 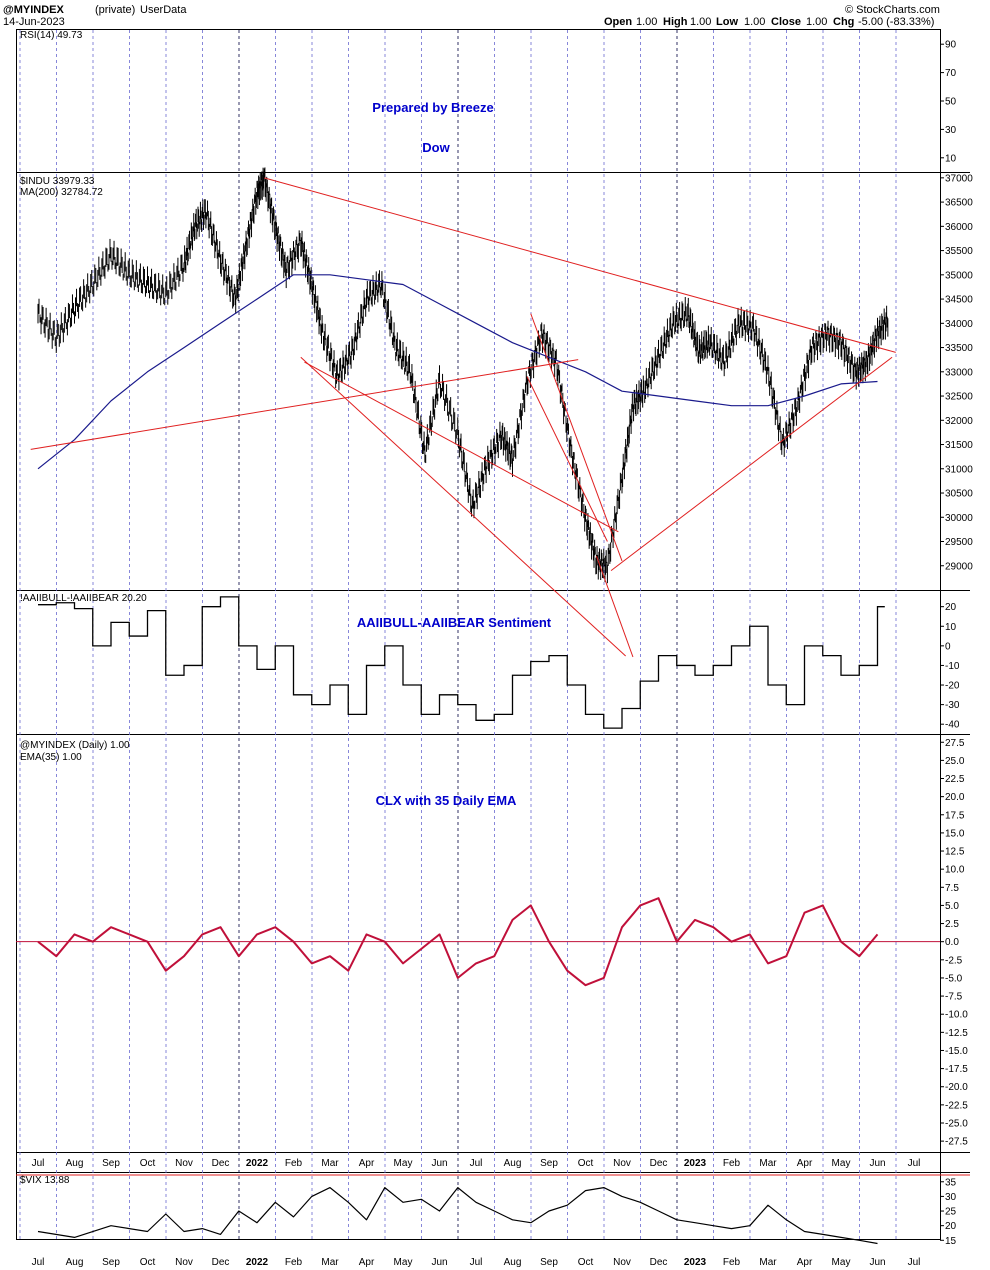 What do you see at coordinates (45, 1180) in the screenshot?
I see `vix-legend: $VIX 13.88` at bounding box center [45, 1180].